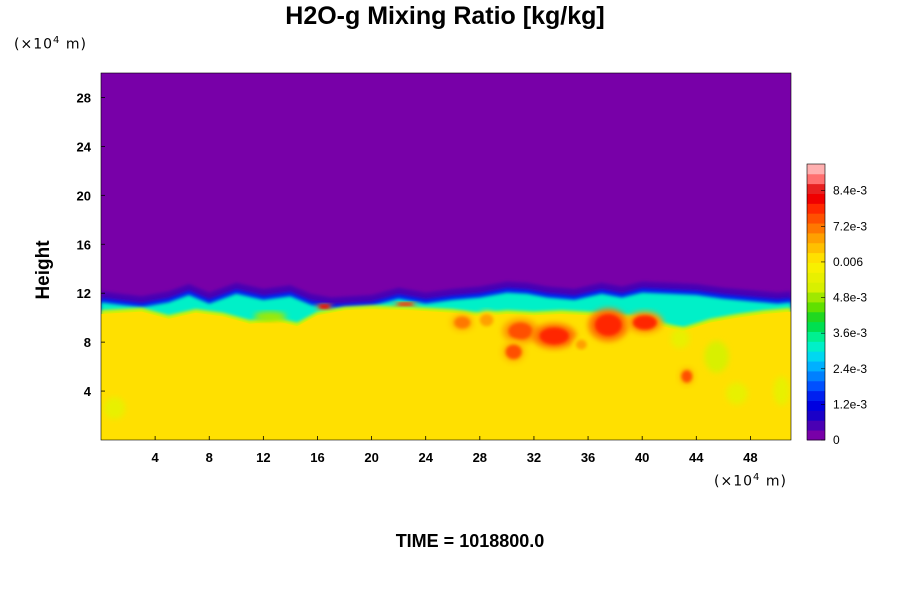 This screenshot has width=900, height=600. What do you see at coordinates (850, 333) in the screenshot?
I see `colorbar-tick-label: 3.6e-3` at bounding box center [850, 333].